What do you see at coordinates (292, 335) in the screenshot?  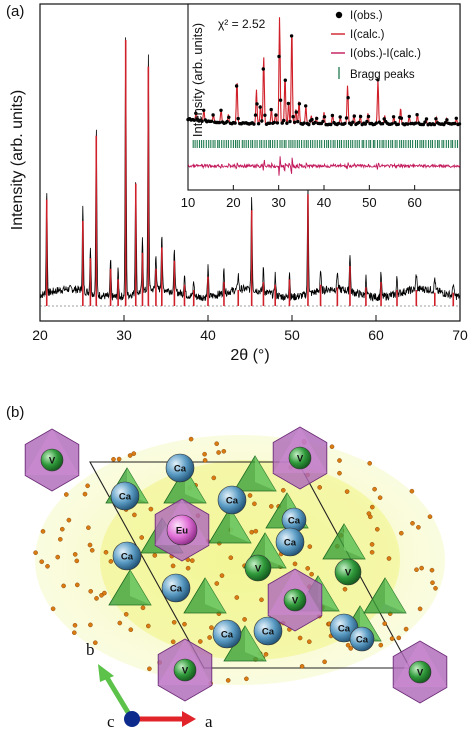 I see `main-x-tick-label-50: 50` at bounding box center [292, 335].